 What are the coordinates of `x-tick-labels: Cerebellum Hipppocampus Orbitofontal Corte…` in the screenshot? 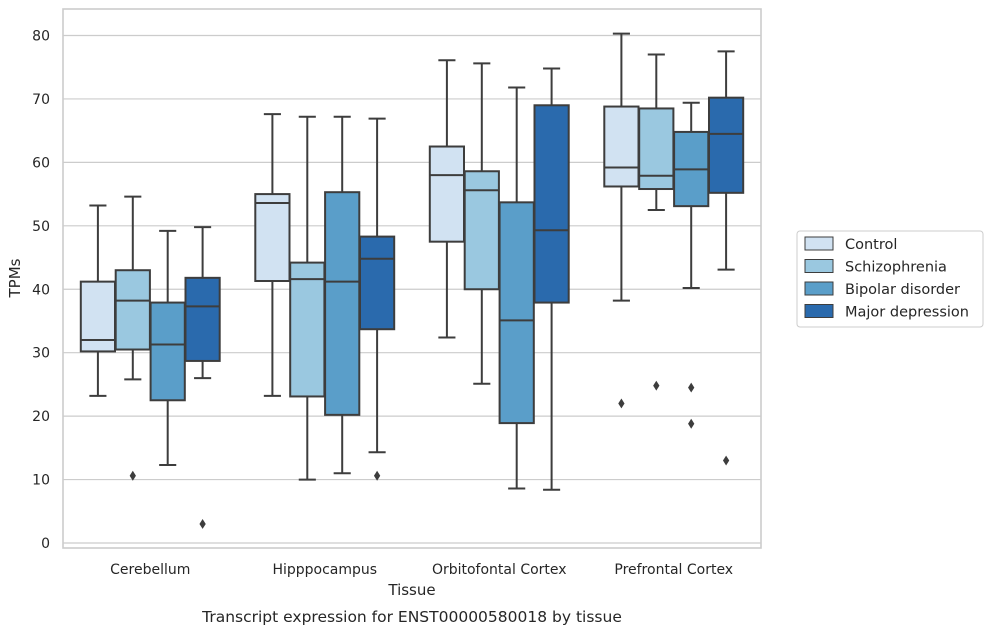 It's located at (421, 570).